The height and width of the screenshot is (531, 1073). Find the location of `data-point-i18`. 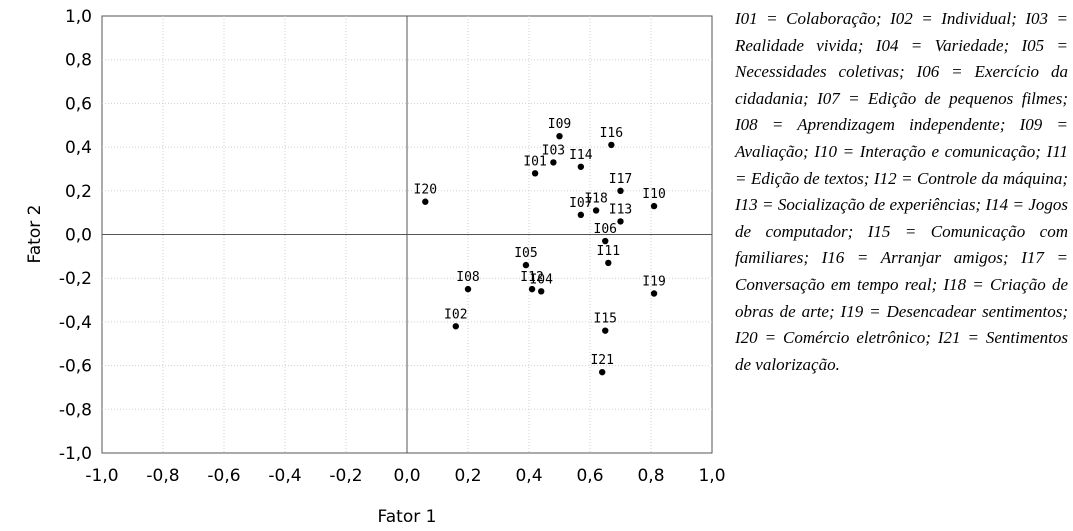

data-point-i18 is located at coordinates (596, 210).